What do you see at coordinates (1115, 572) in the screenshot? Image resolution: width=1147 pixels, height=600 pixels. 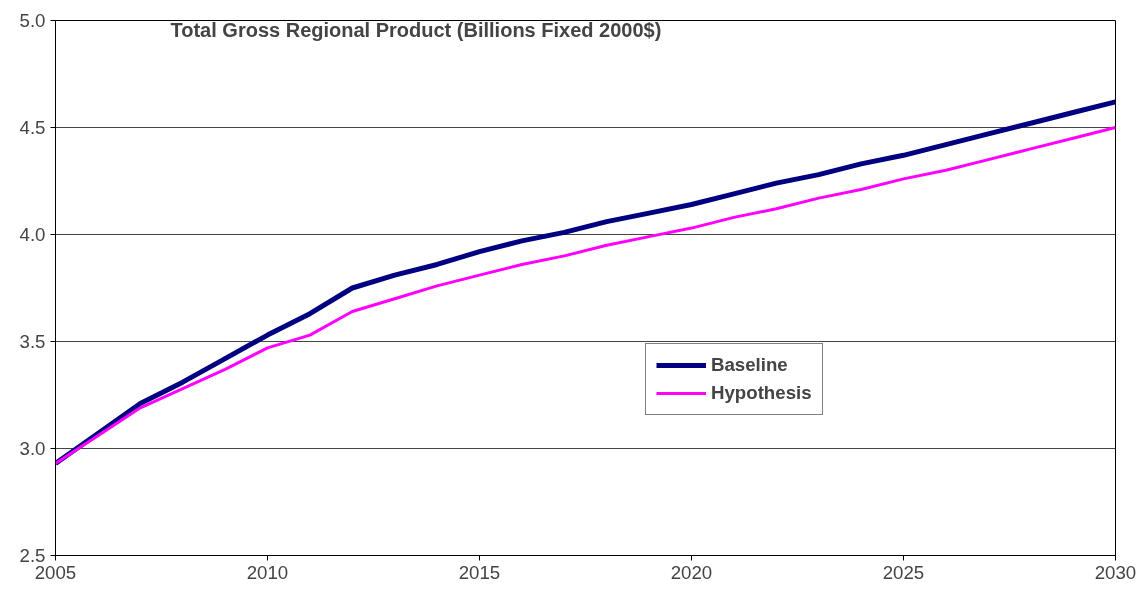 I see `x-tick-label: 2030` at bounding box center [1115, 572].